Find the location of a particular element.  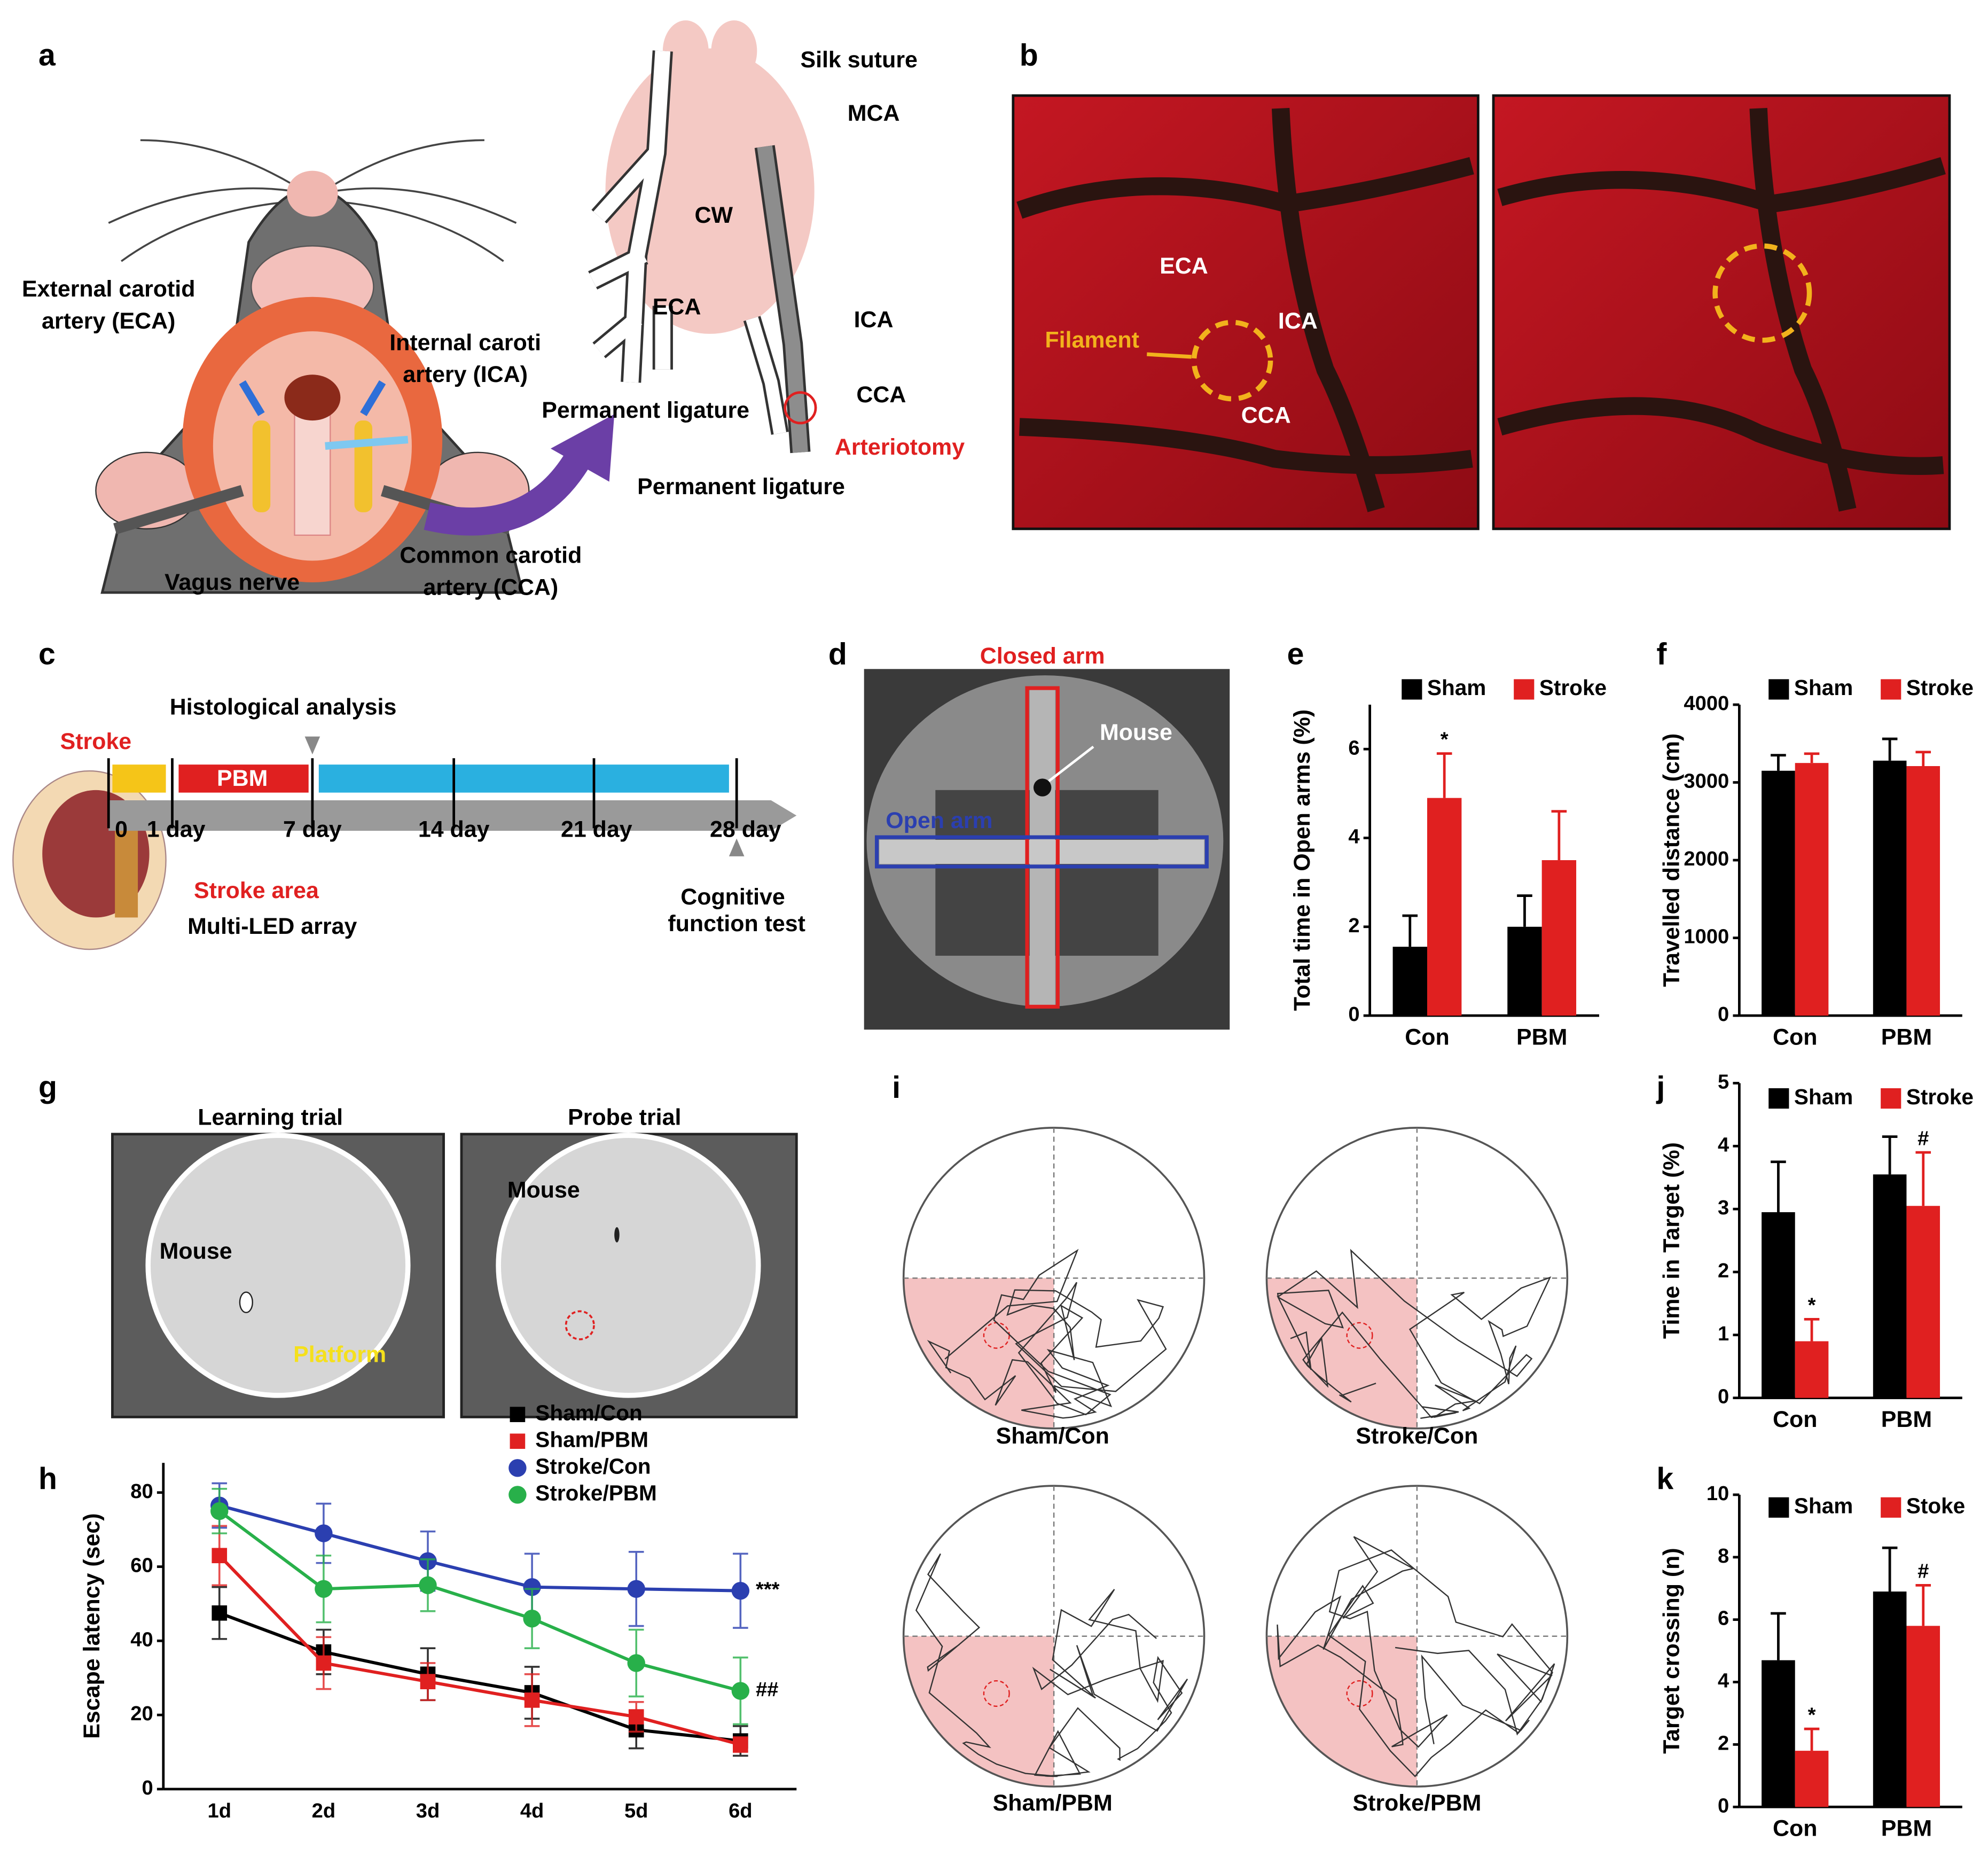

y-axis-title: Escape latency (sec) is located at coordinates (92, 1625).